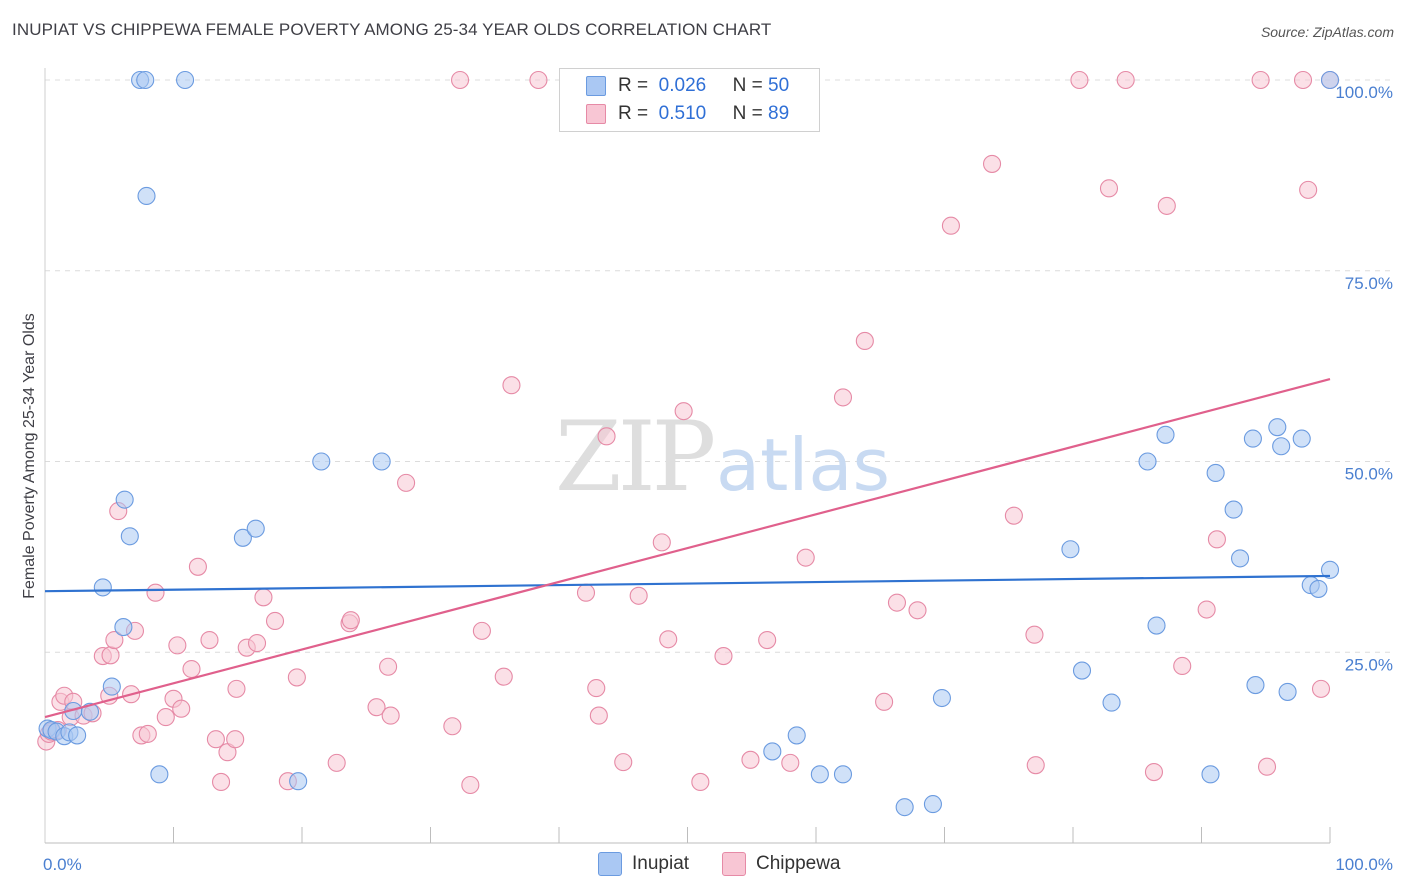 This screenshot has height=892, width=1406. Describe the element at coordinates (643, 864) in the screenshot. I see `legend-item-inupiat: Inupiat` at that location.